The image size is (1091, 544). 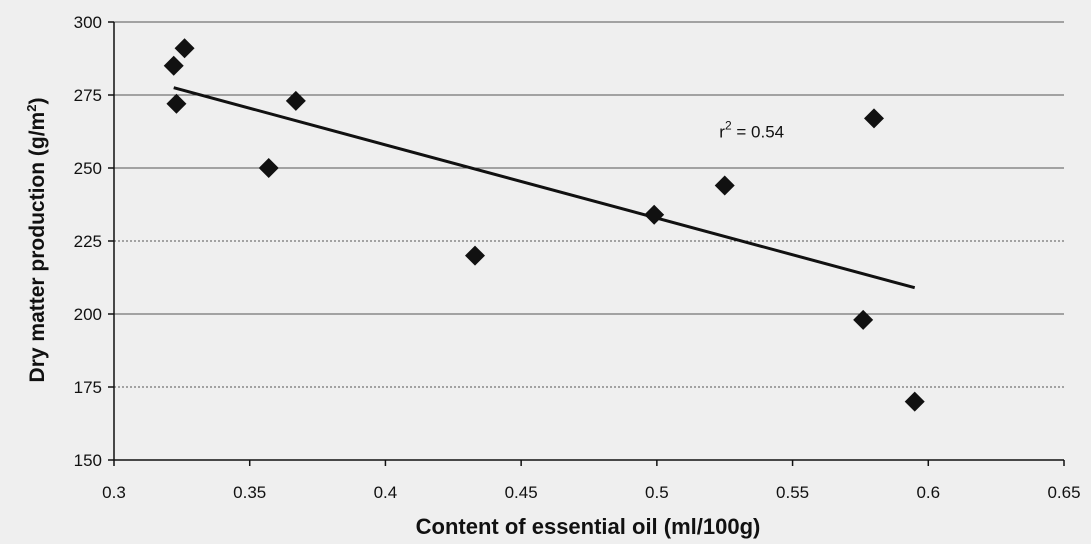 I want to click on y-axis-title-end: ), so click(x=37, y=101).